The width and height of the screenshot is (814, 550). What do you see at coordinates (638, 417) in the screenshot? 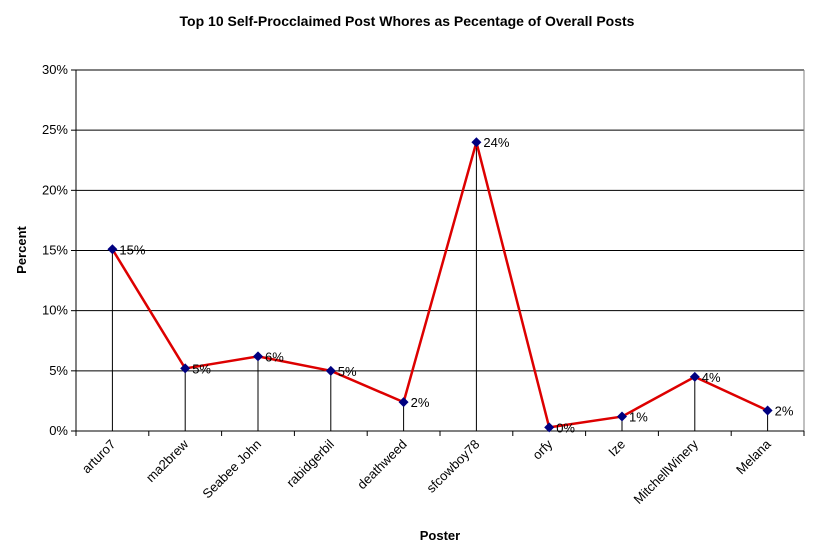
I see `data-label: 1%` at bounding box center [638, 417].